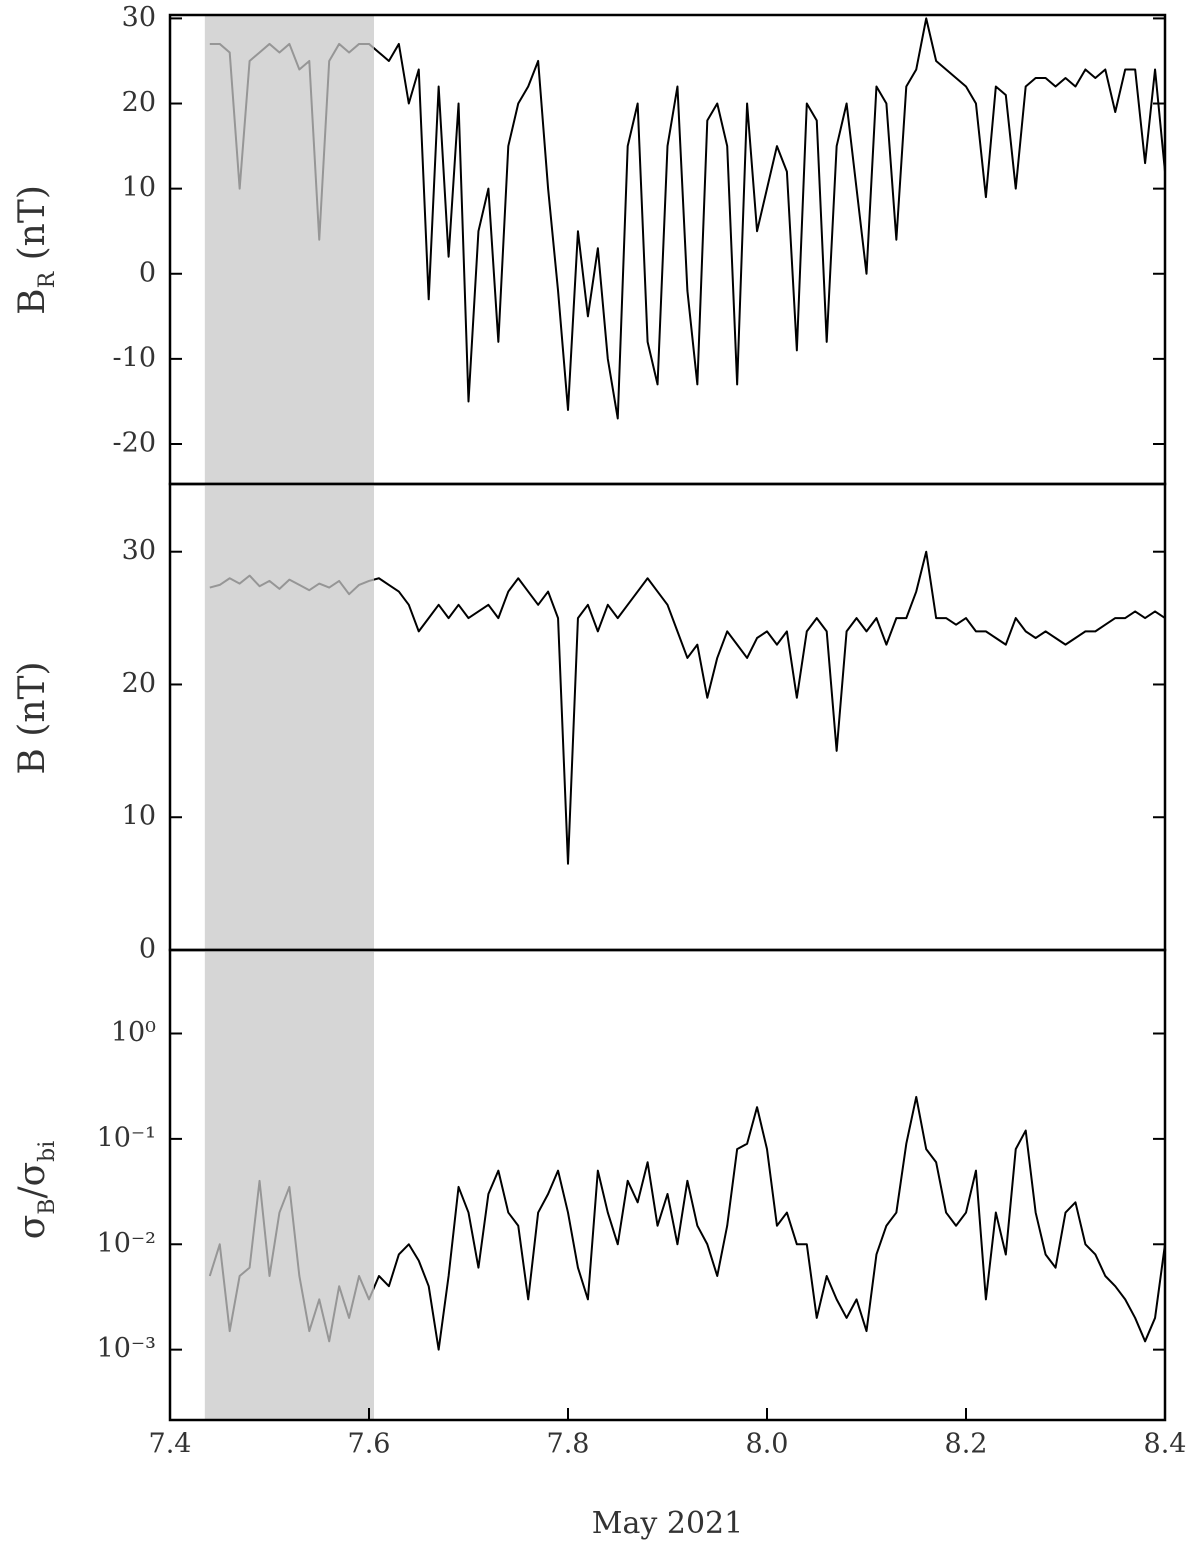 The width and height of the screenshot is (1200, 1553). I want to click on y-tick-label: 10⁻², so click(126, 1243).